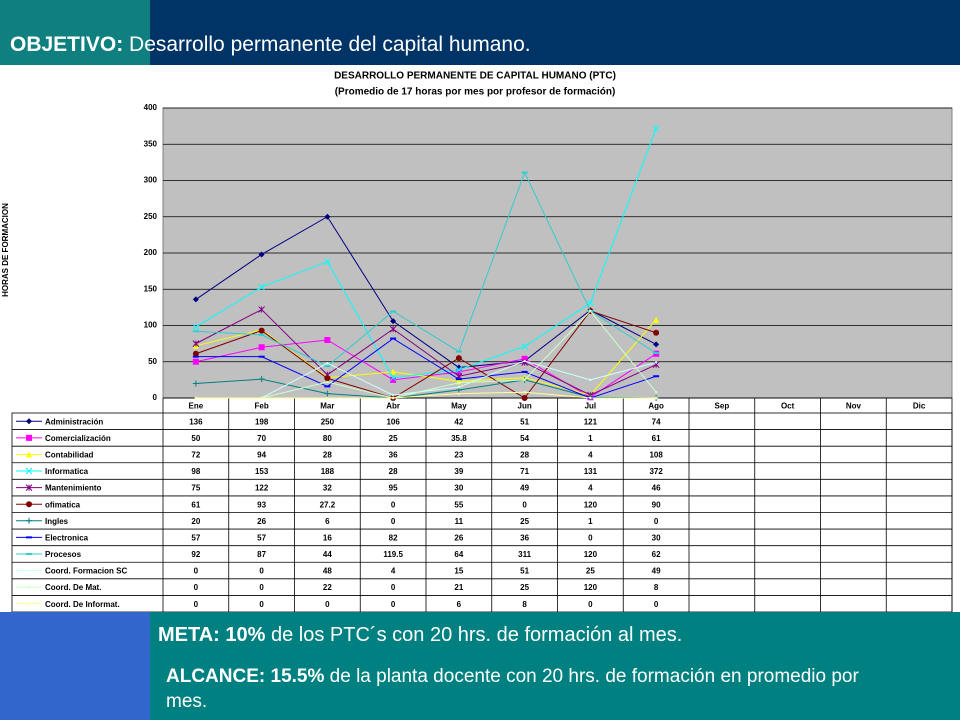 This screenshot has height=720, width=960. What do you see at coordinates (458, 455) in the screenshot?
I see `table-cell: 23` at bounding box center [458, 455].